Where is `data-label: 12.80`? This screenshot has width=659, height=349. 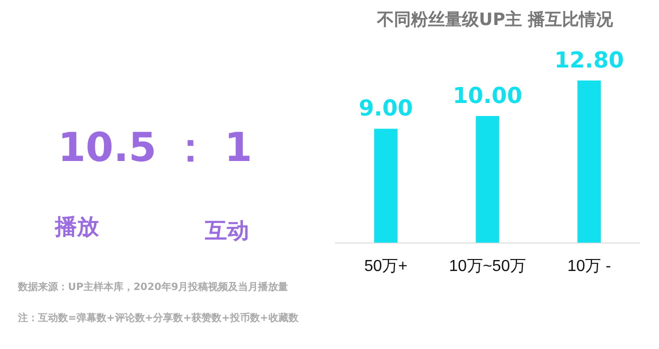
data-label: 12.80 is located at coordinates (589, 61).